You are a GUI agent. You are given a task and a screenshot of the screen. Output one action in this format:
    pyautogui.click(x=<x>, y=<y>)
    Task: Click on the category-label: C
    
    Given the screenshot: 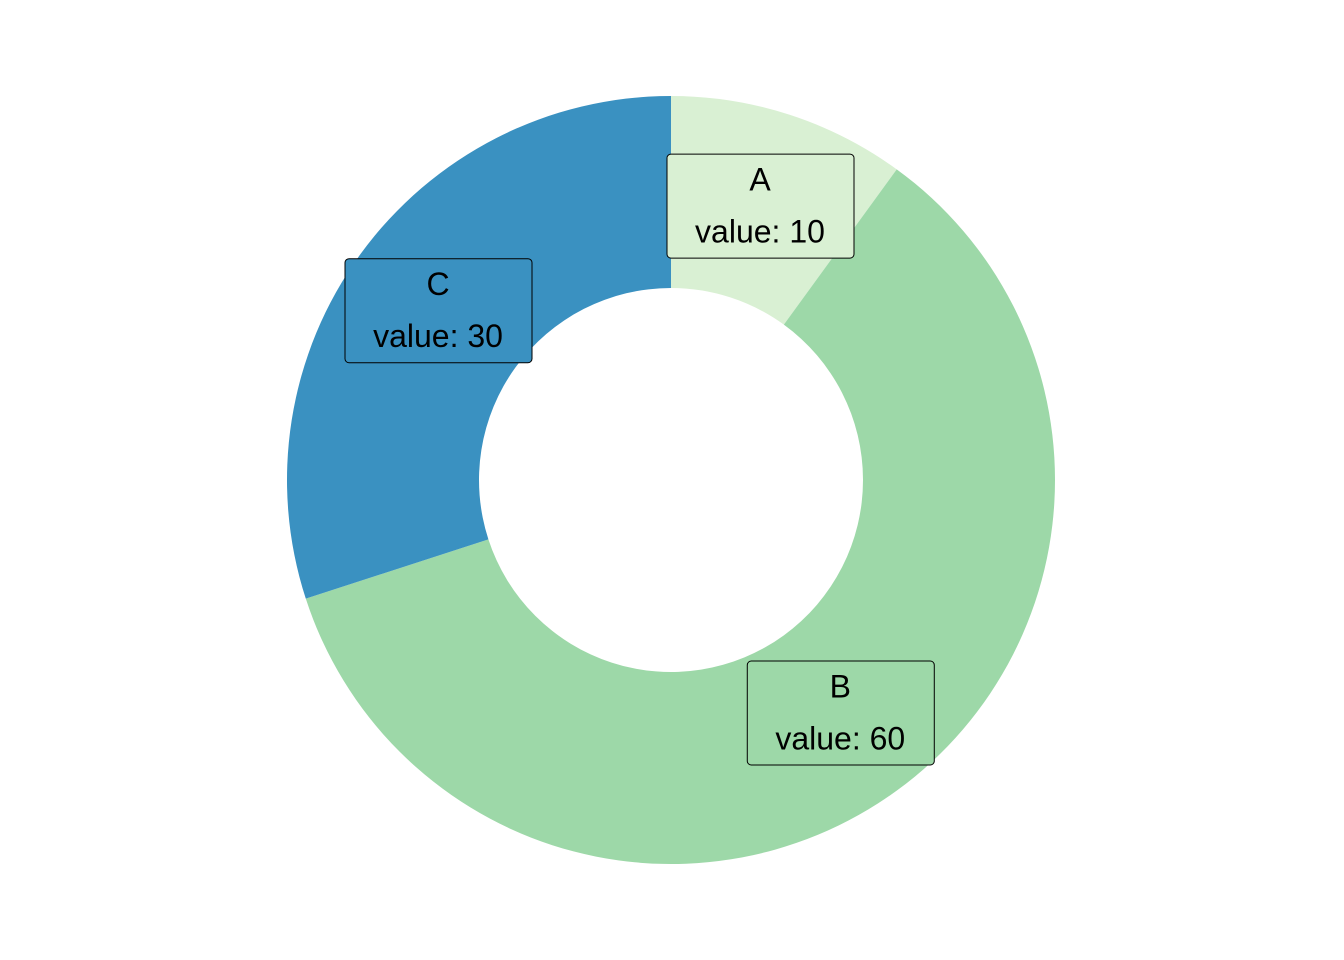 What is the action you would take?
    pyautogui.click(x=437, y=284)
    